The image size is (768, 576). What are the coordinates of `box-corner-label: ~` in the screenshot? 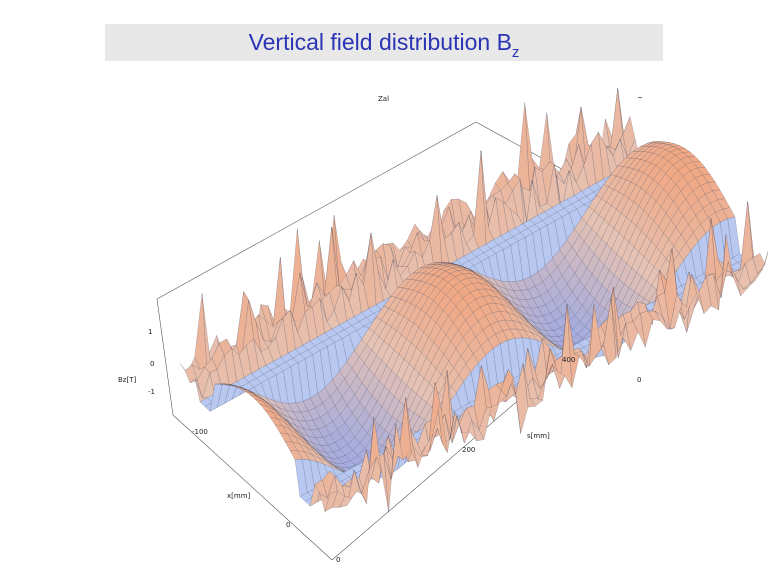 It's located at (640, 98).